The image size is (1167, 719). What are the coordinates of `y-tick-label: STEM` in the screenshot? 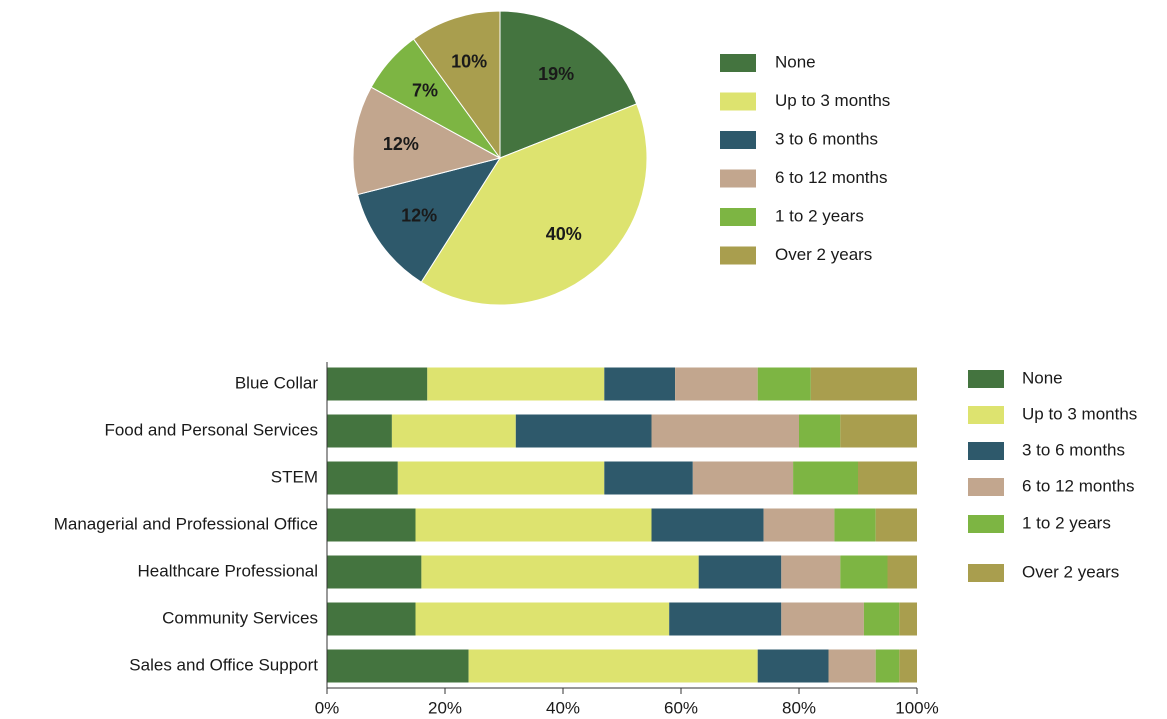 It's located at (294, 476).